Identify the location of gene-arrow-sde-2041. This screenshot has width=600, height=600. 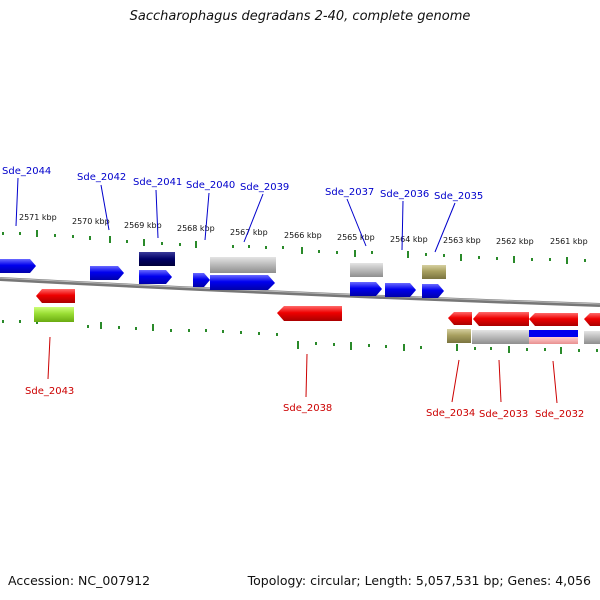
(155, 277).